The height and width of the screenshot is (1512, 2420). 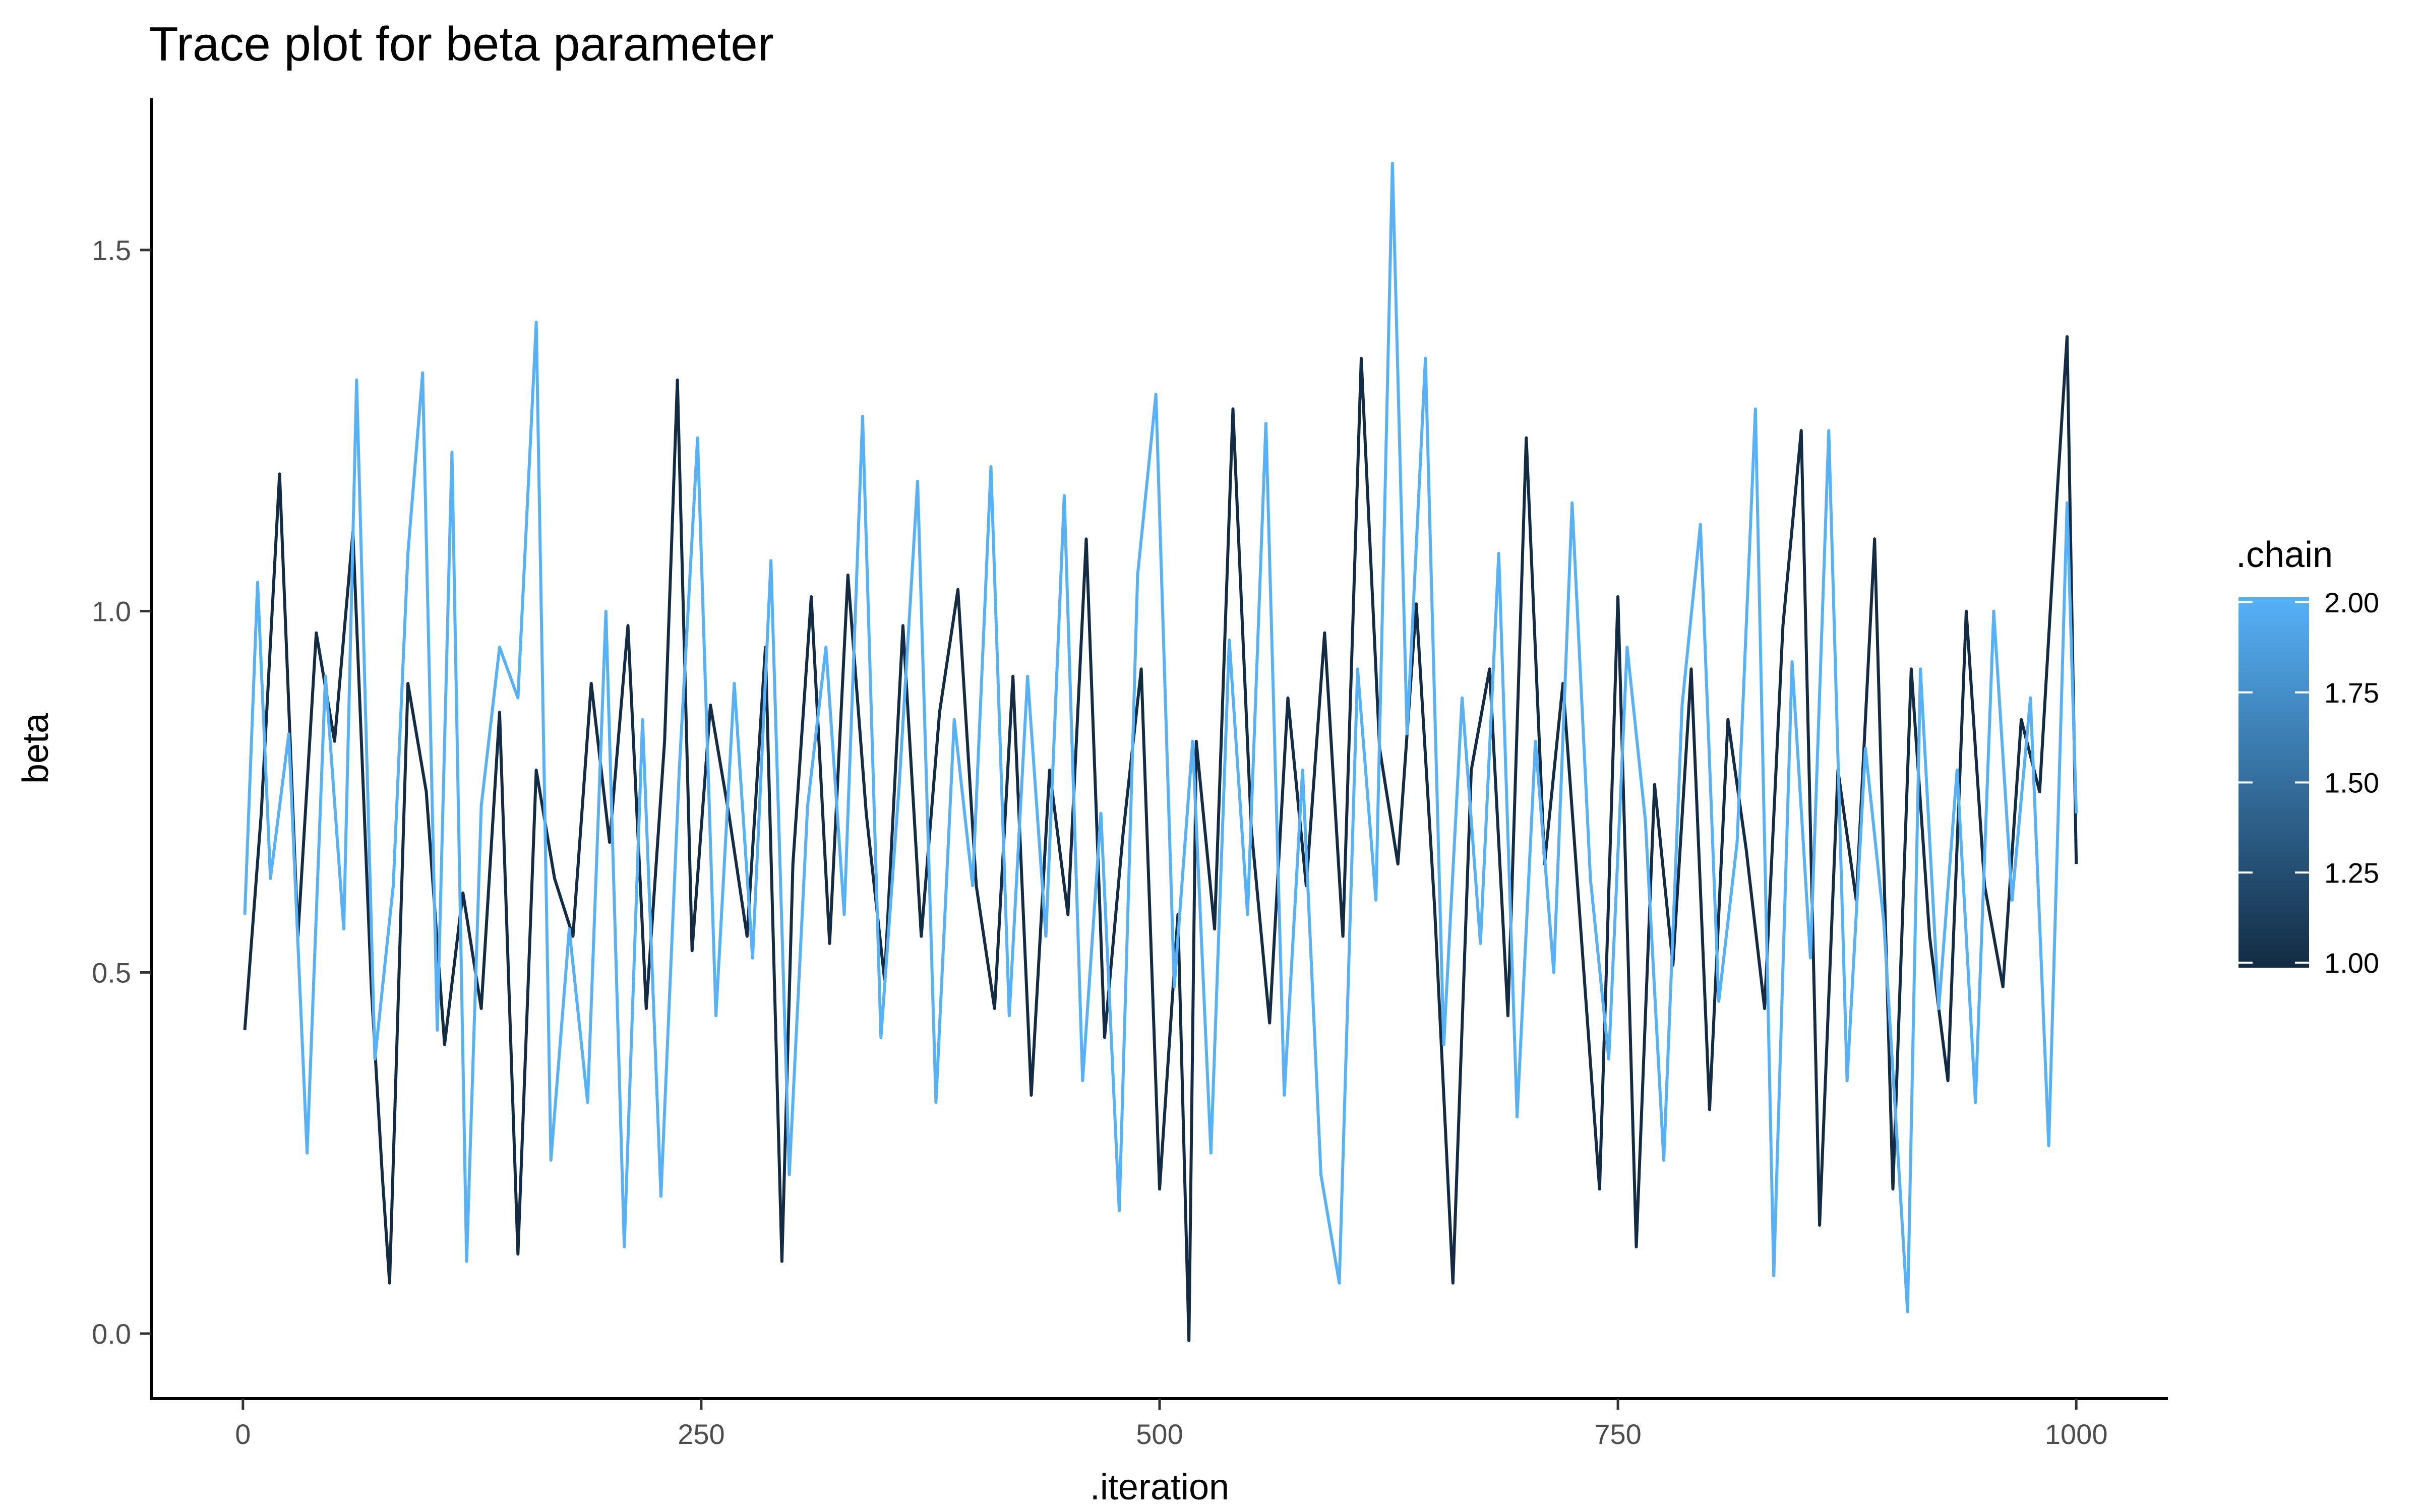 I want to click on y-axis-title: beta, so click(x=36, y=748).